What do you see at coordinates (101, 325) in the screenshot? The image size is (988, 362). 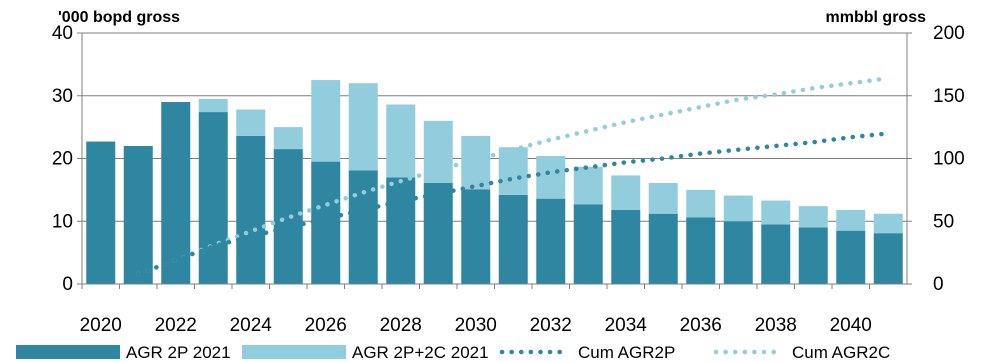 I see `x-tick-label: 2020` at bounding box center [101, 325].